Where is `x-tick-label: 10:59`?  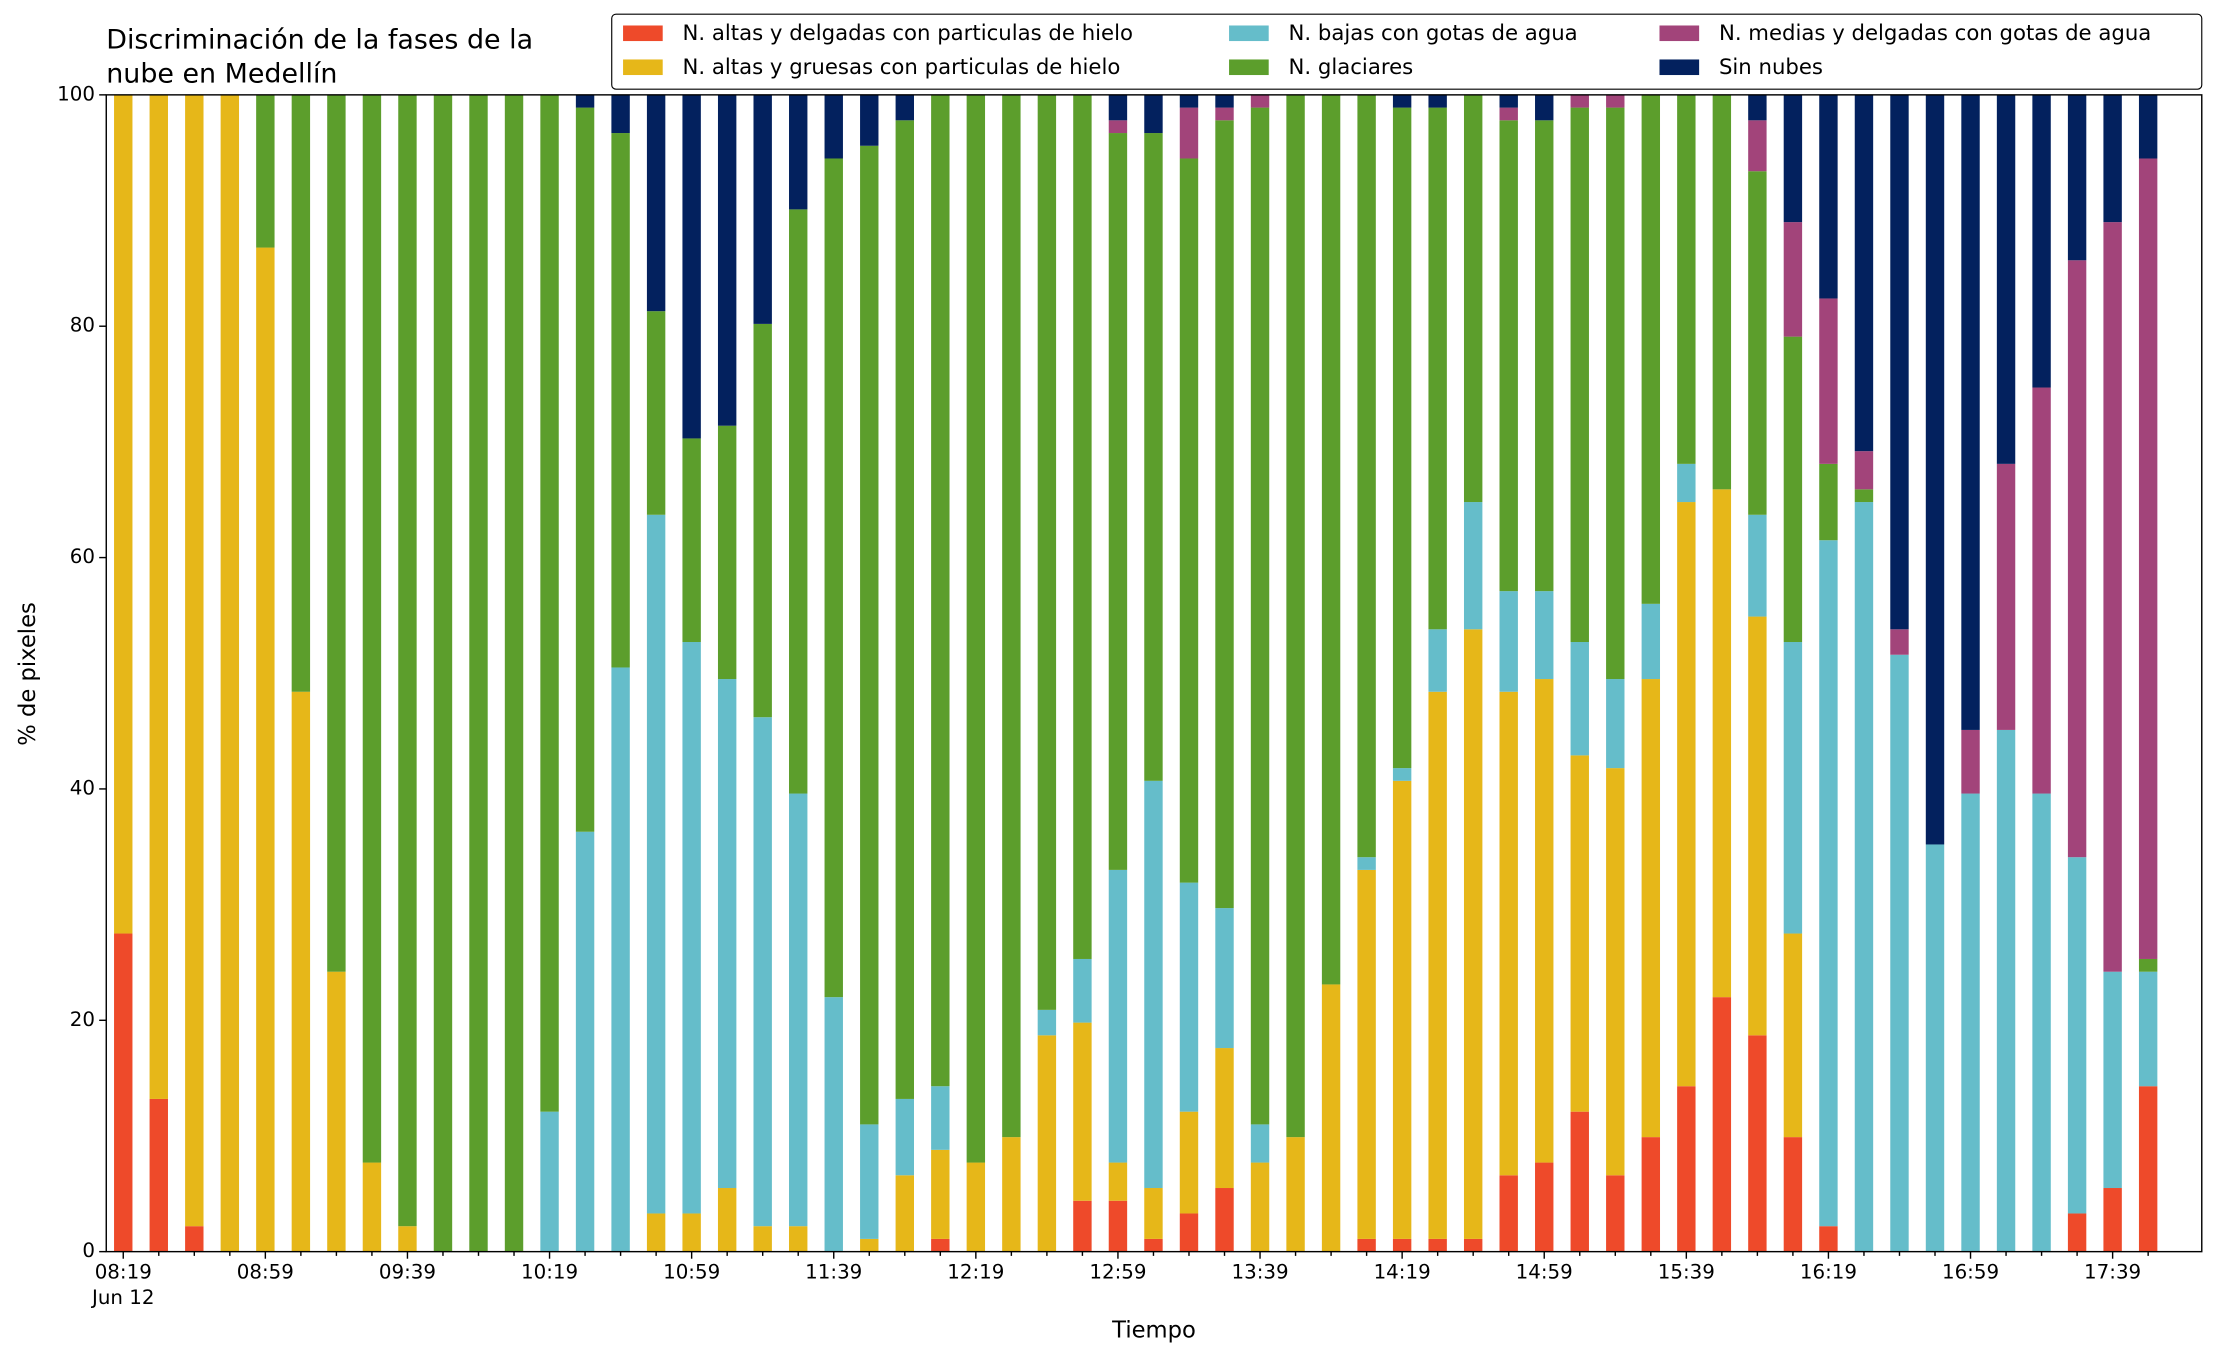
x-tick-label: 10:59 is located at coordinates (691, 1271).